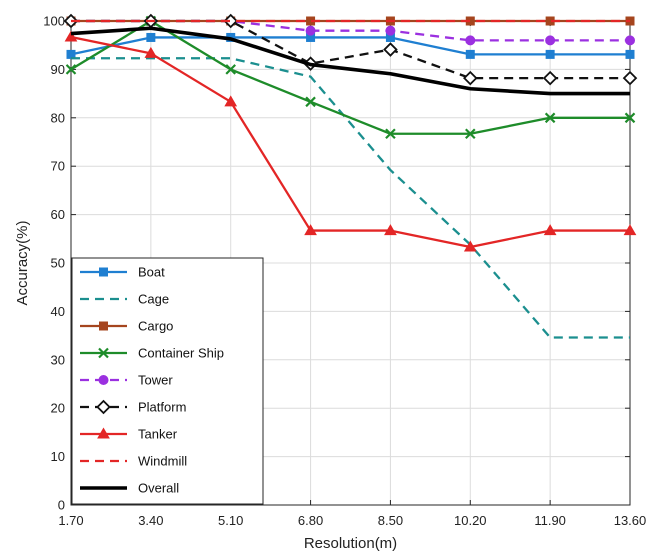 The height and width of the screenshot is (554, 651). Describe the element at coordinates (230, 520) in the screenshot. I see `x-tick-label: 5.10` at that location.